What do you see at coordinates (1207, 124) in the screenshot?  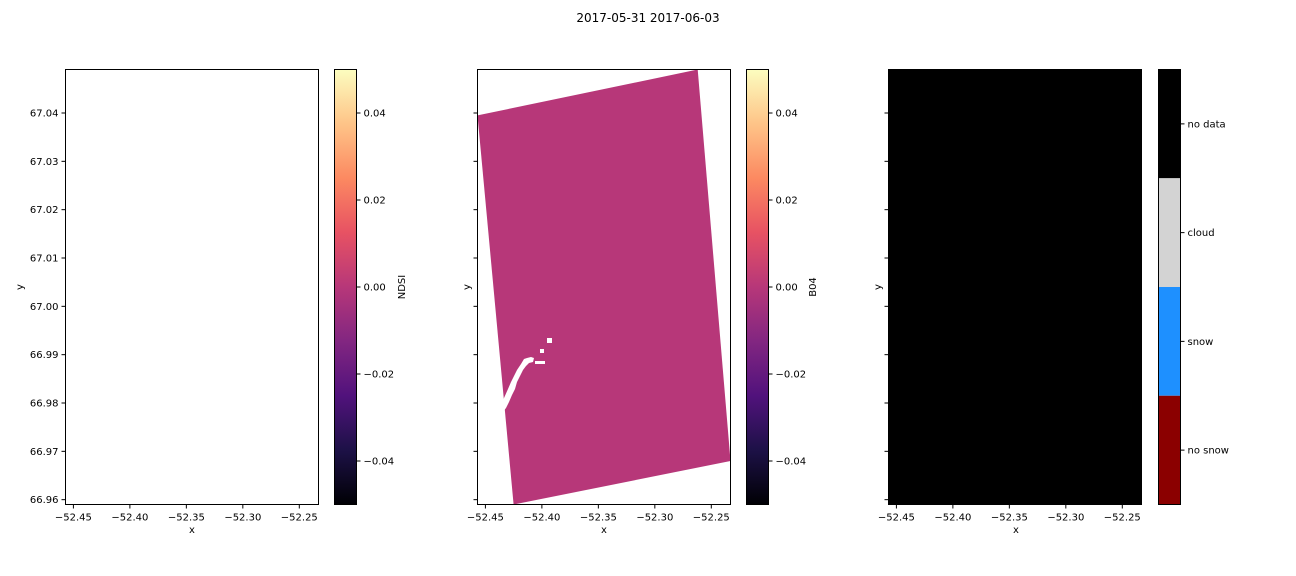 I see `colorbar-class-label: no data` at bounding box center [1207, 124].